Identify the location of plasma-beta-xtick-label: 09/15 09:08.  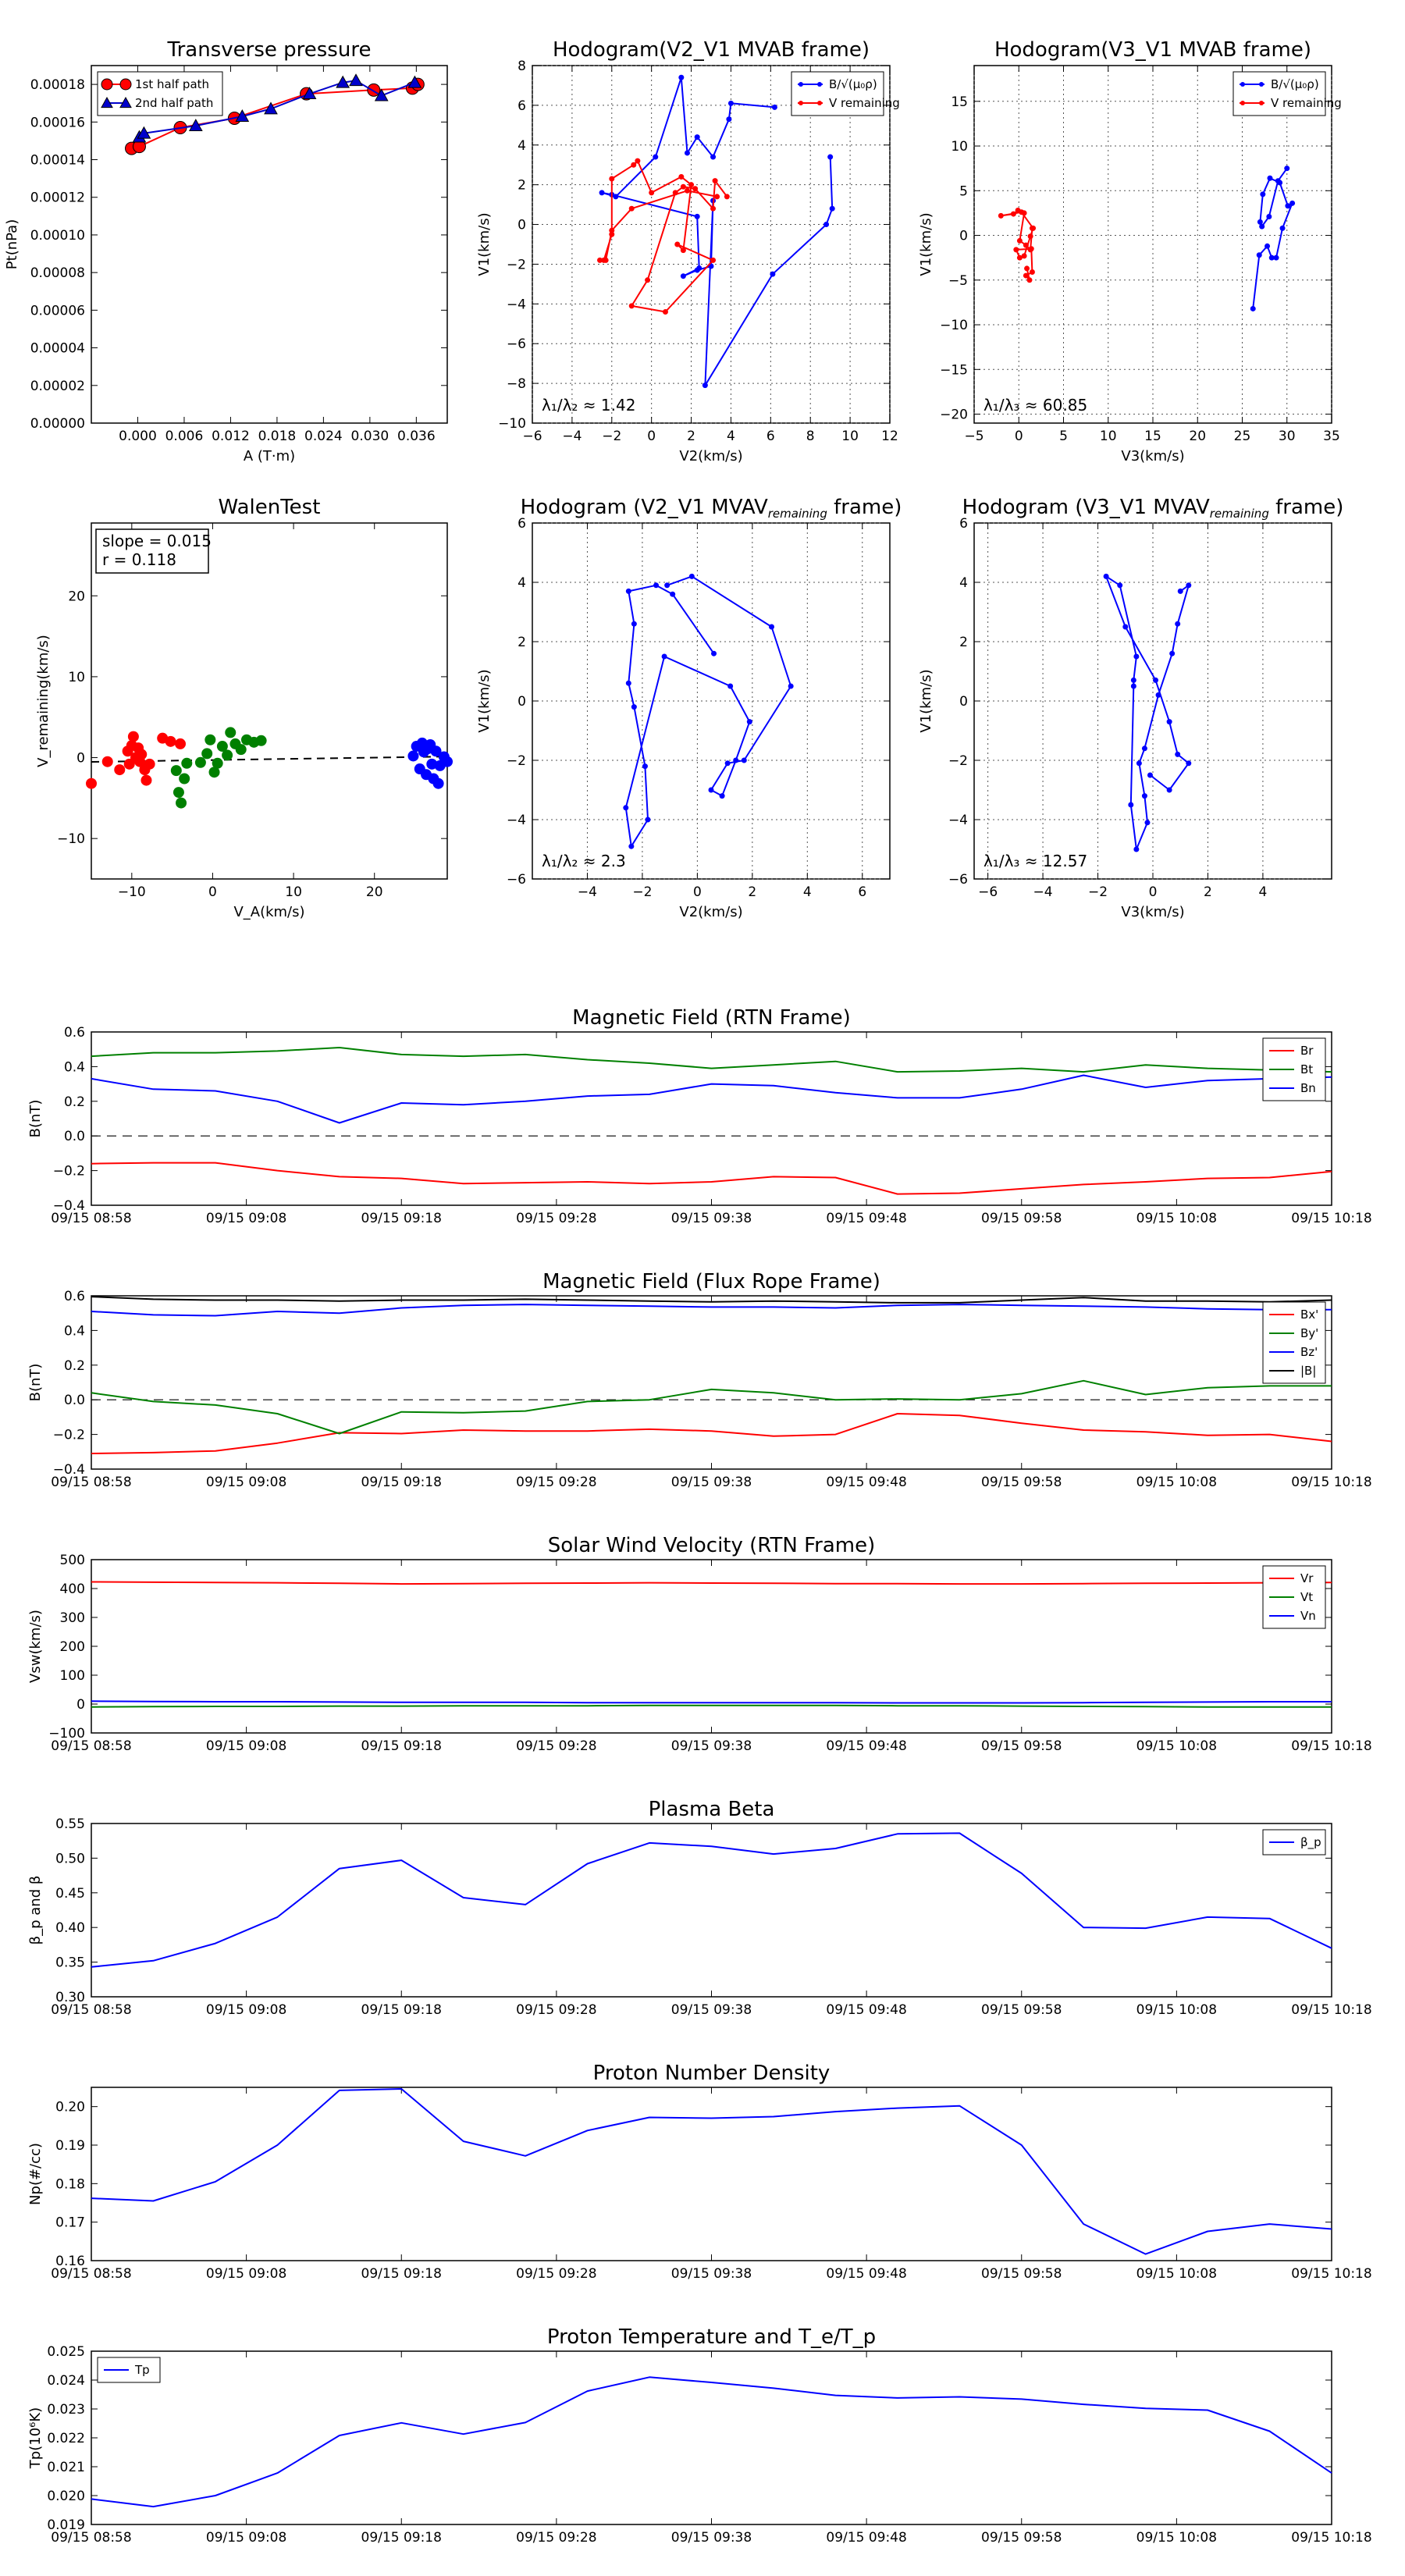
(246, 2010).